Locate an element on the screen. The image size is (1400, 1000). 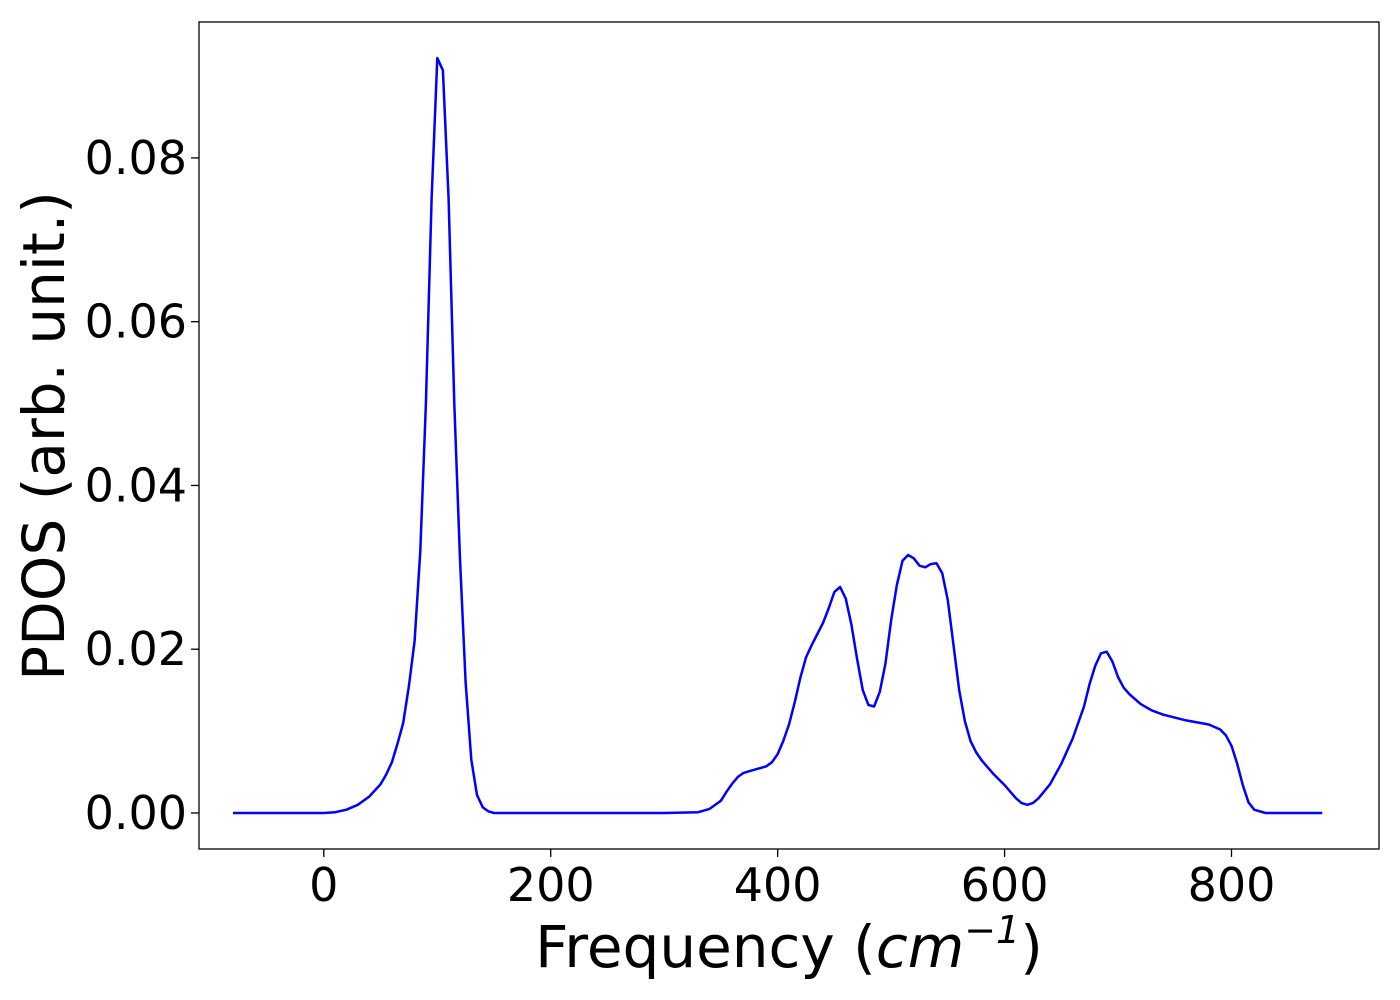
x-axis-ticks: 0 200 400 600 800 is located at coordinates (792, 880).